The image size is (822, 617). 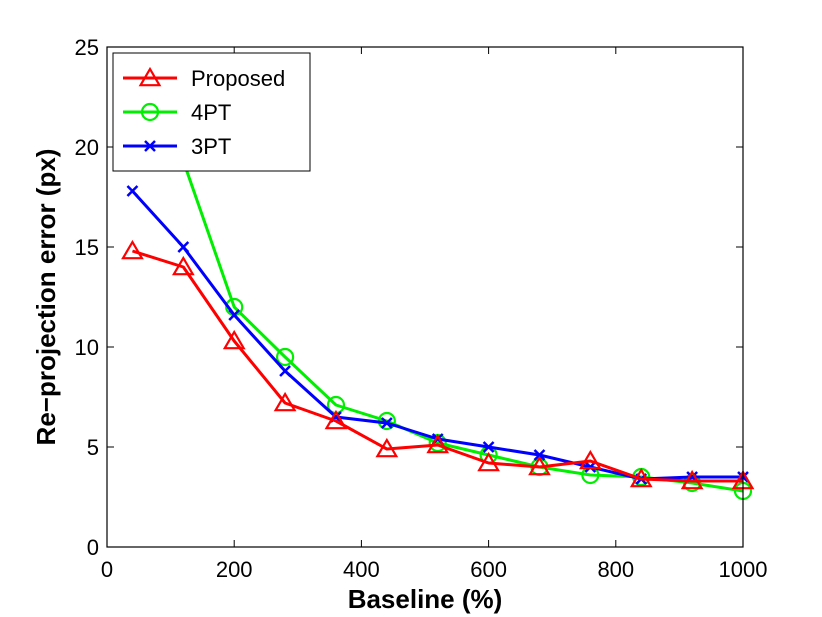 I want to click on y-axis-title: Re−projection error (px), so click(x=46, y=297).